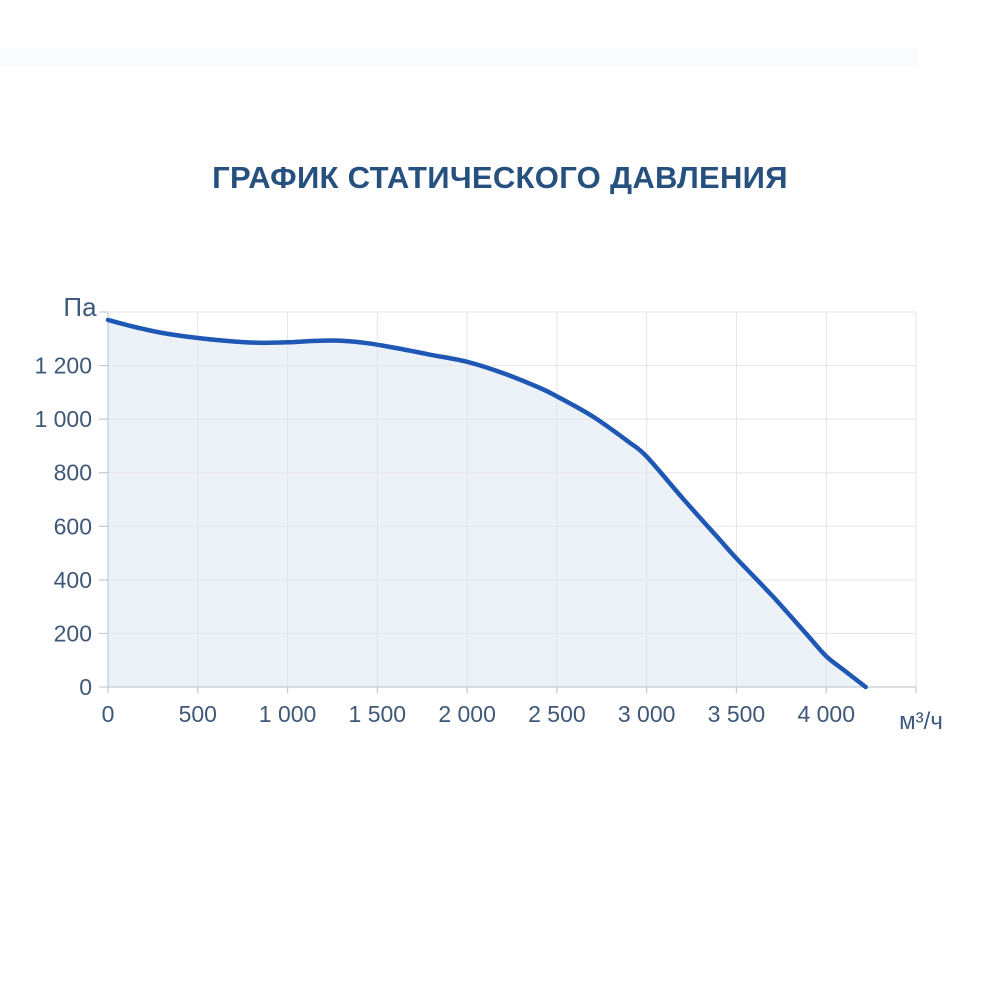 This screenshot has width=1000, height=1000. What do you see at coordinates (73, 526) in the screenshot?
I see `y-tick-label: 600` at bounding box center [73, 526].